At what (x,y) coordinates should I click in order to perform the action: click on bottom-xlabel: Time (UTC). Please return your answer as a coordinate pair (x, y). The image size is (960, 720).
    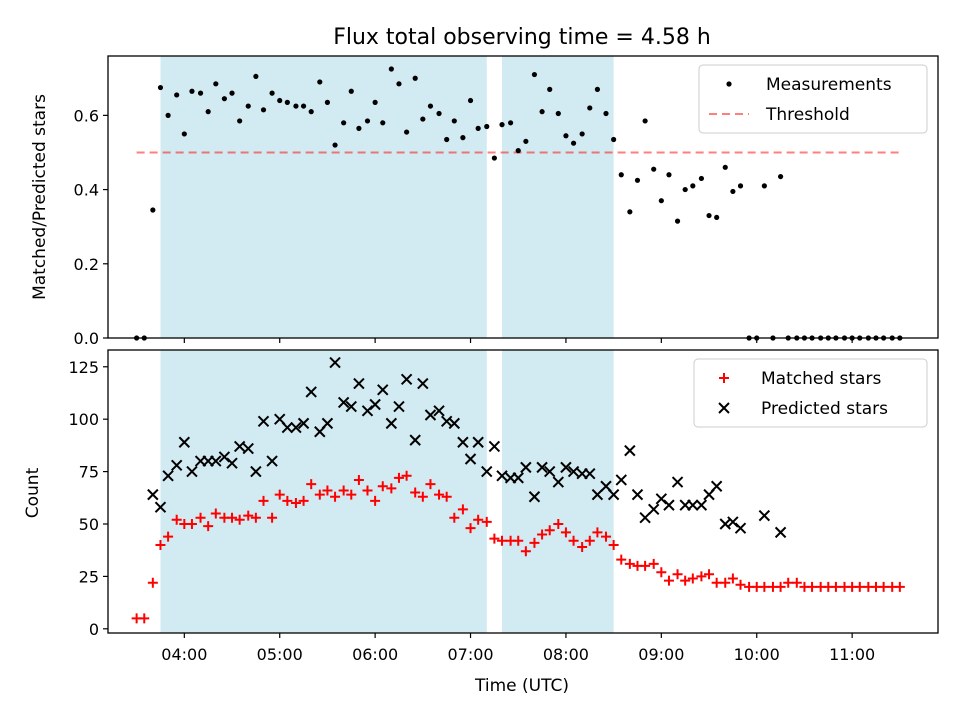
    Looking at the image, I should click on (521, 686).